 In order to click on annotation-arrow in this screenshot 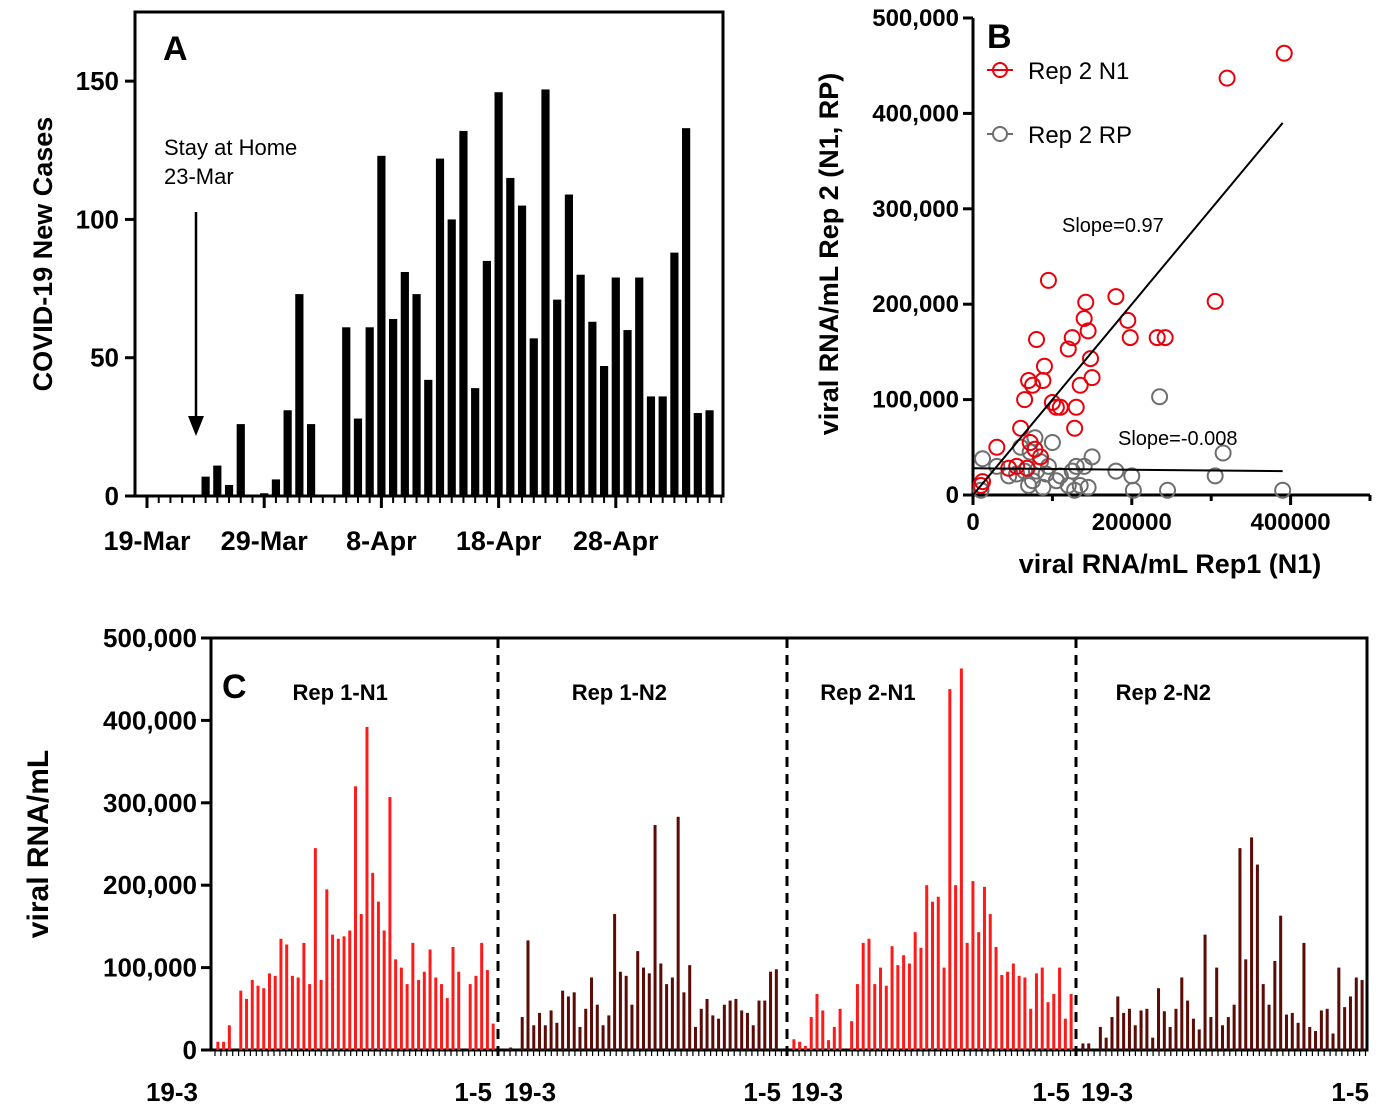, I will do `click(196, 324)`.